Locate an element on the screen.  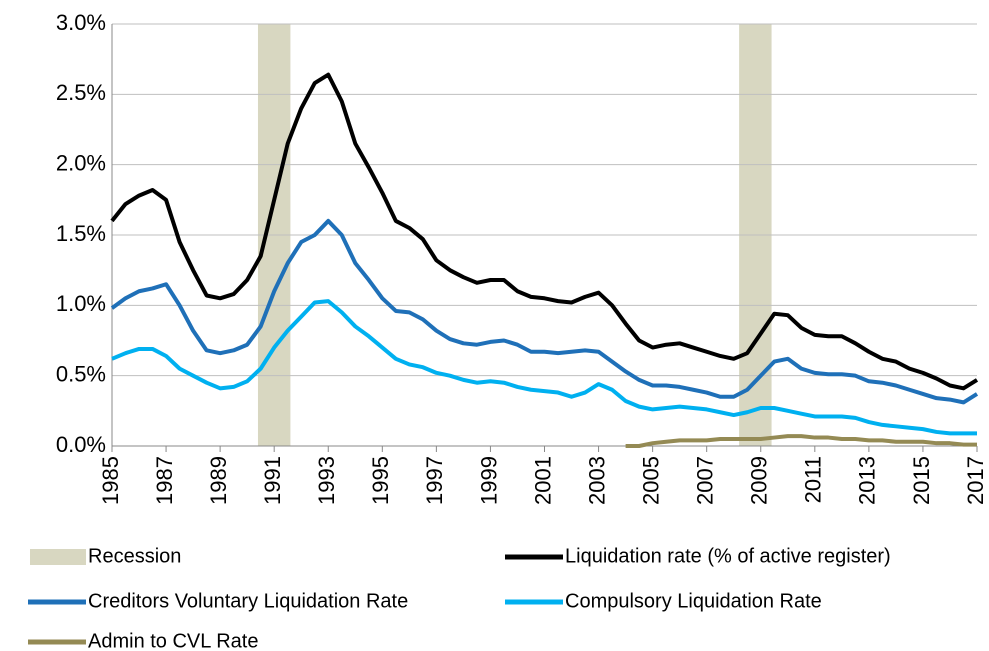
x-tick-label: 1999 is located at coordinates (488, 480).